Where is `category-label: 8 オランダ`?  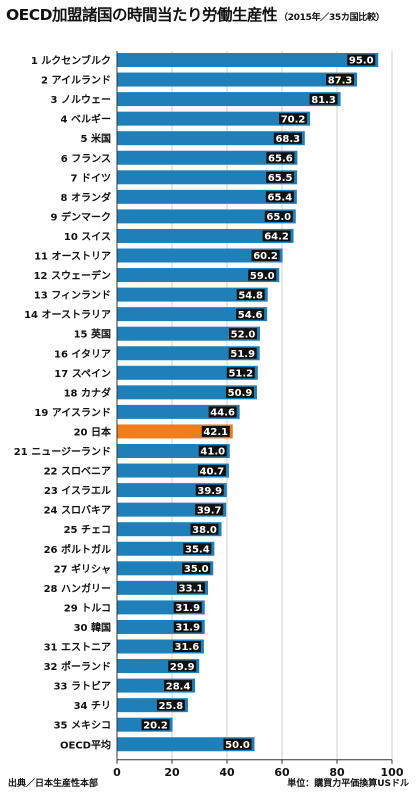 category-label: 8 オランダ is located at coordinates (86, 197).